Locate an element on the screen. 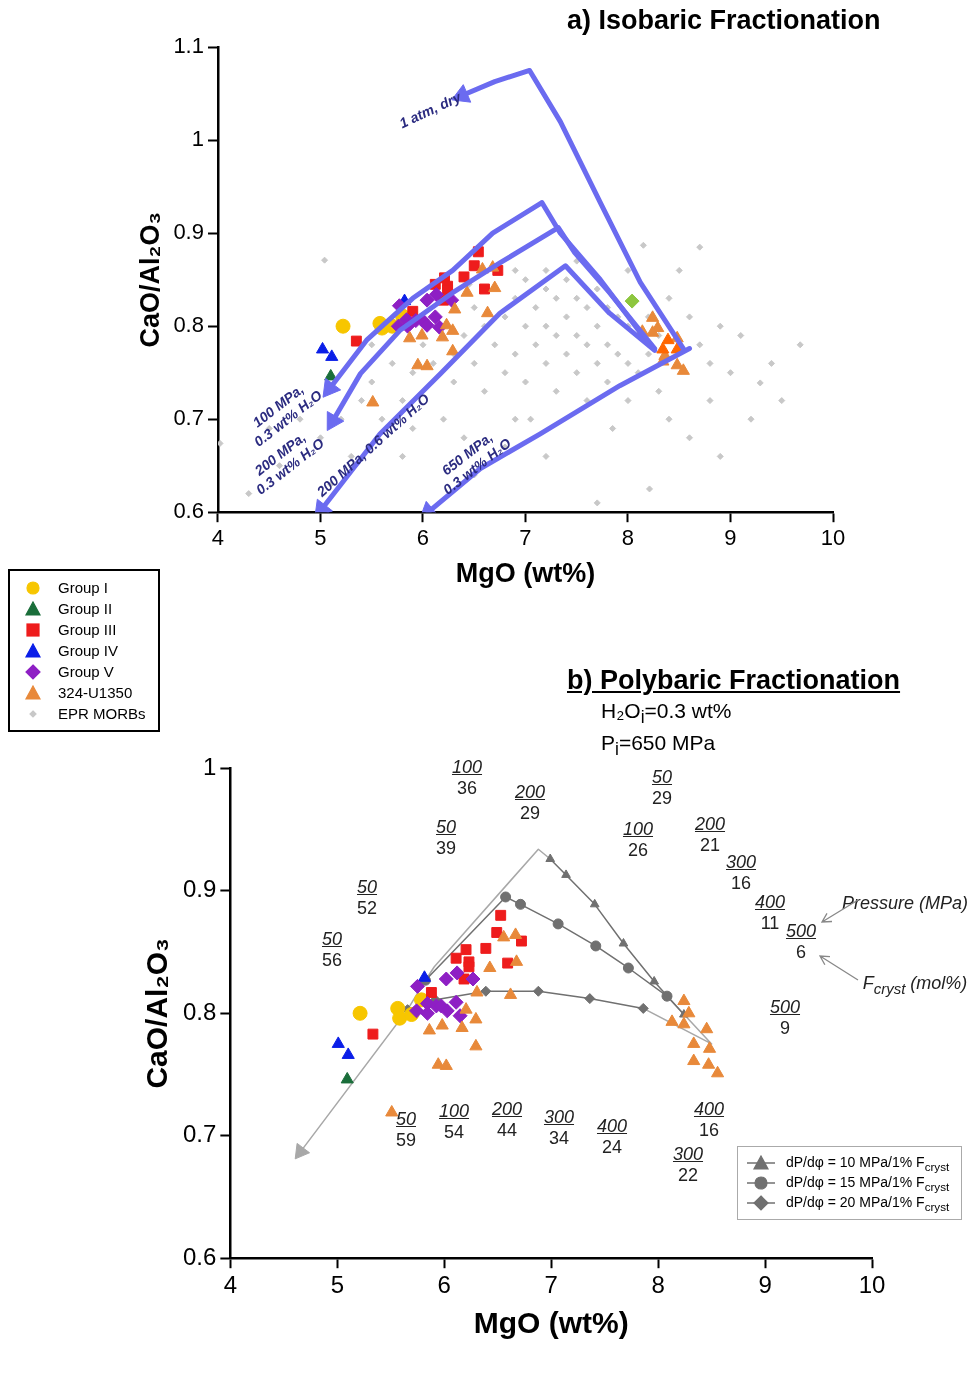 This screenshot has height=1376, width=978. annotation: 50 52 is located at coordinates (367, 898).